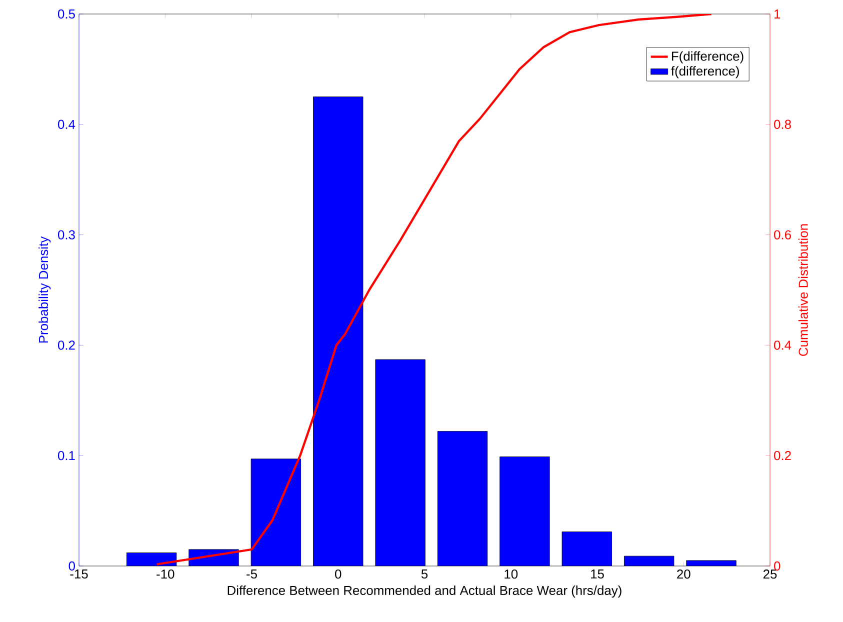 Image resolution: width=843 pixels, height=622 pixels. What do you see at coordinates (803, 290) in the screenshot?
I see `y2-axis-title: Cumulative Distribution` at bounding box center [803, 290].